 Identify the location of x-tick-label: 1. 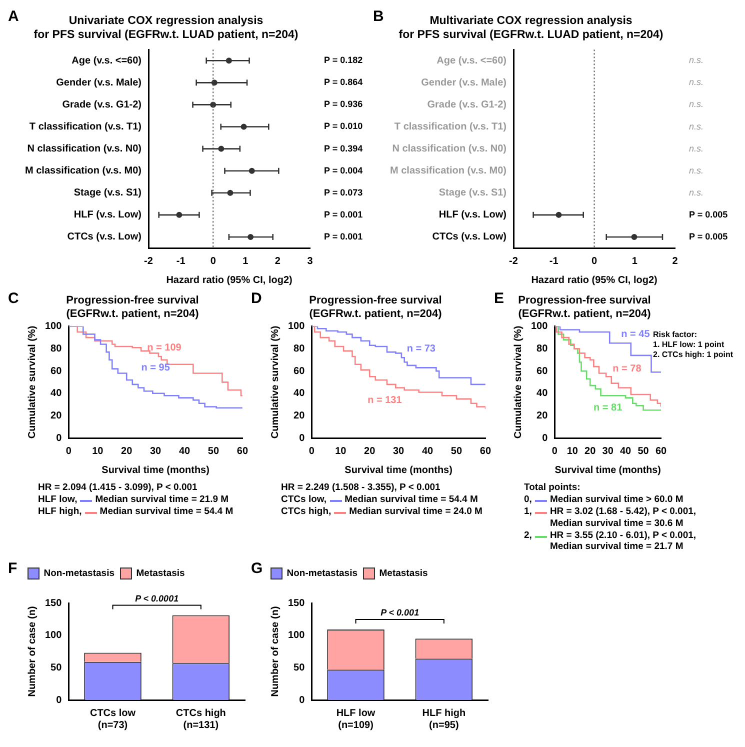
(245, 261).